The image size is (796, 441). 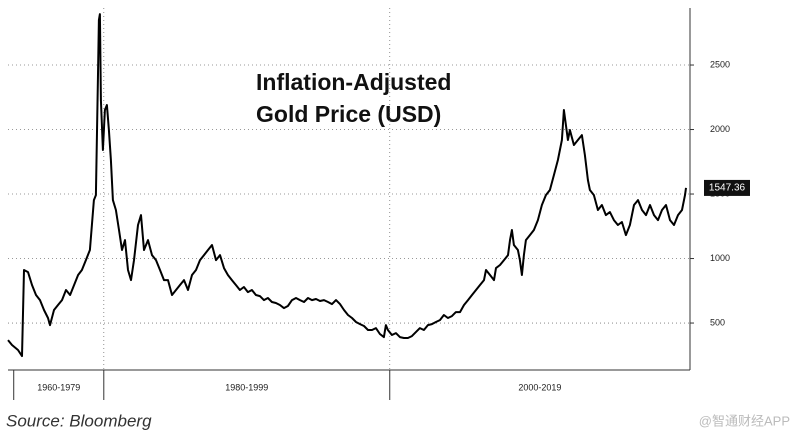 I want to click on x-period-label: 1980-1999, so click(x=246, y=387).